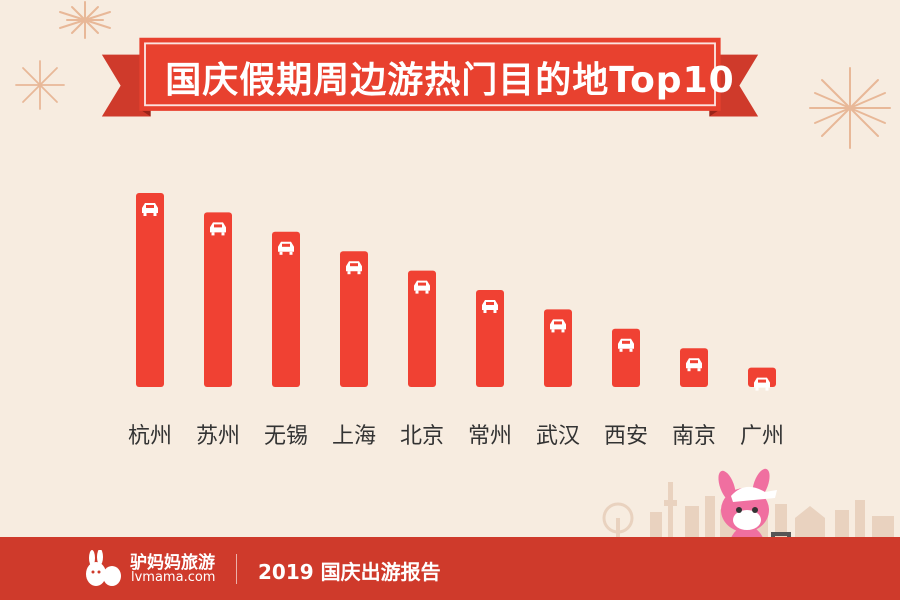  I want to click on bar-上海, so click(354, 319).